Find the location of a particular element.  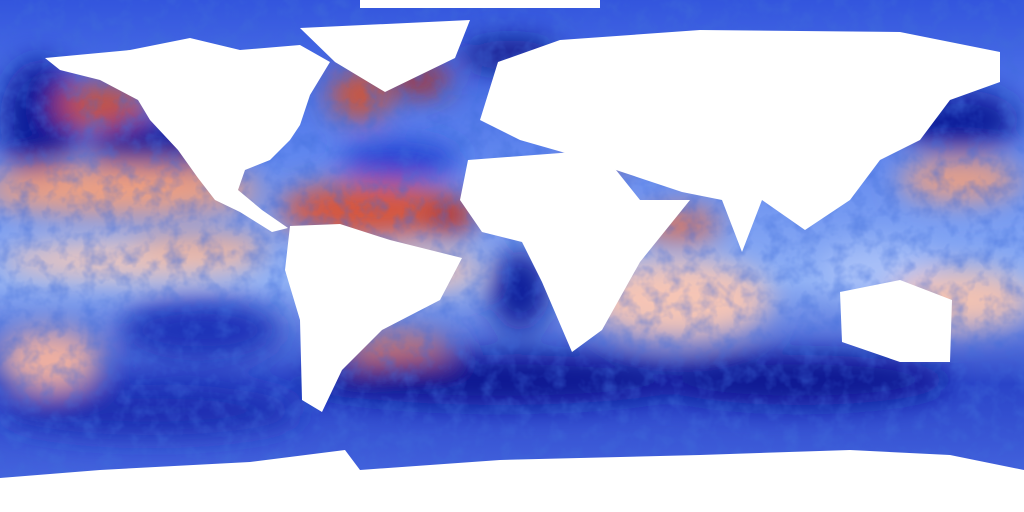

arctic-edge is located at coordinates (480, 4).